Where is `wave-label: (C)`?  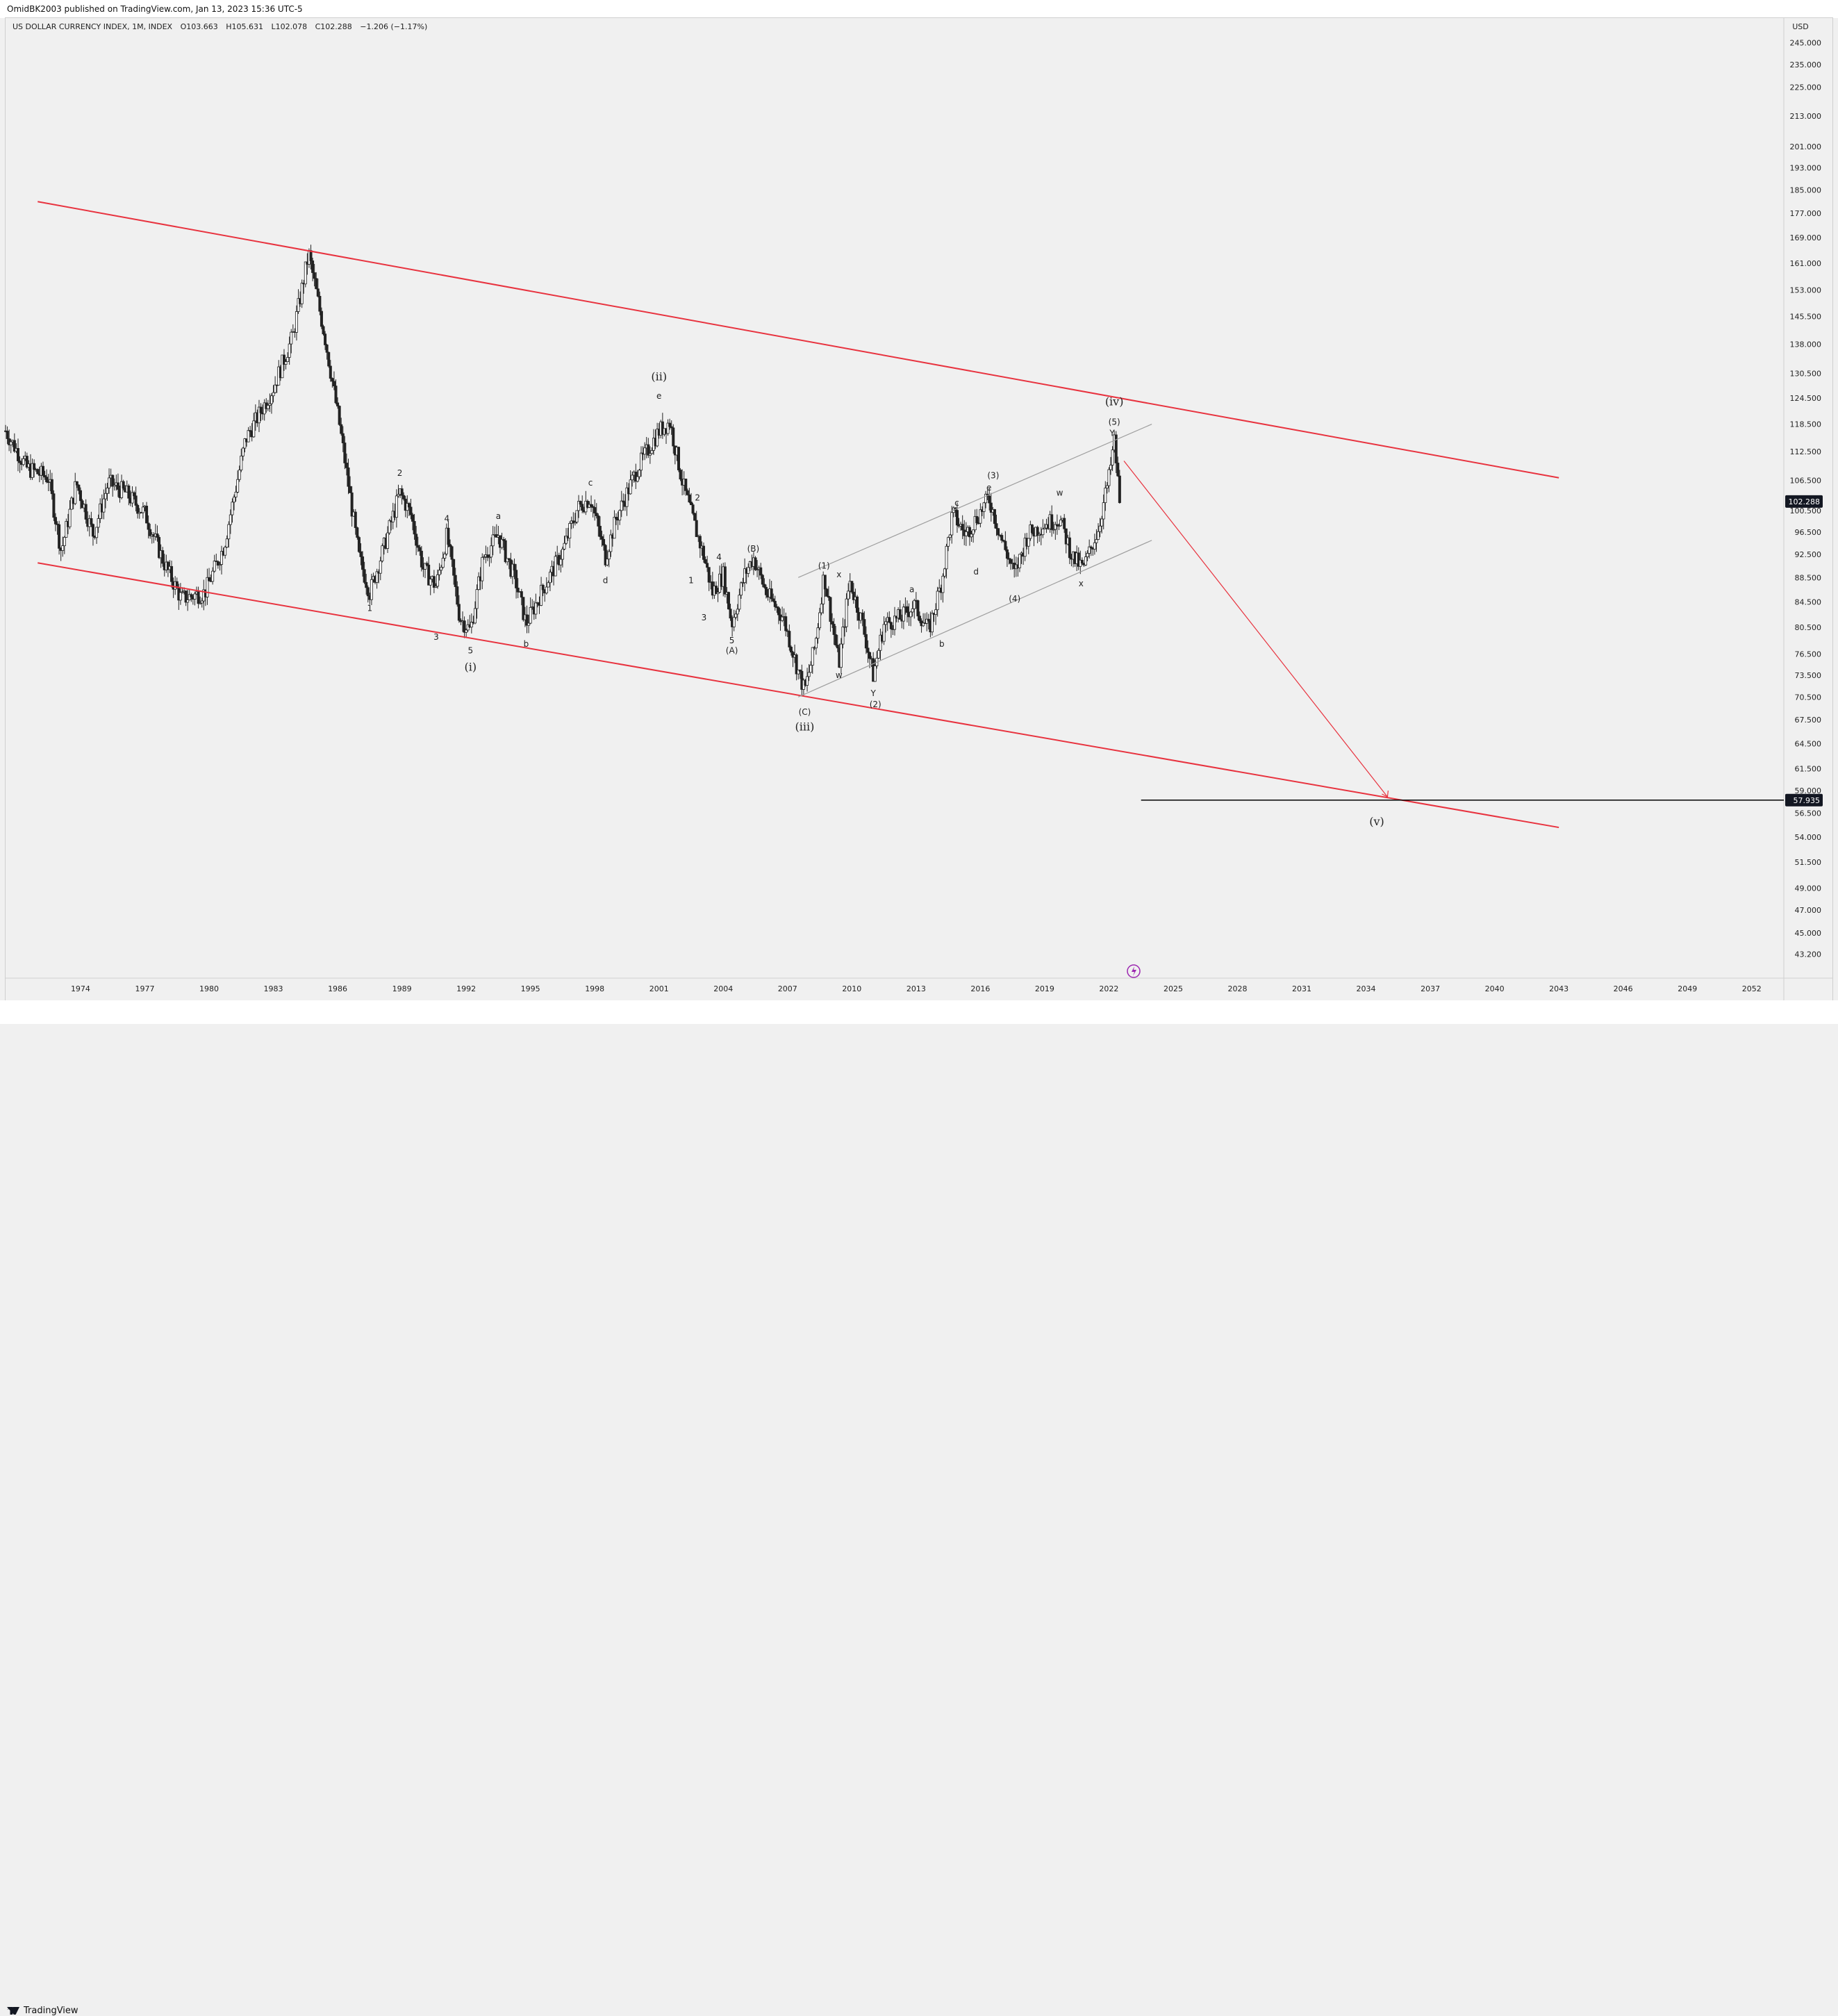
wave-label: (C) is located at coordinates (805, 712).